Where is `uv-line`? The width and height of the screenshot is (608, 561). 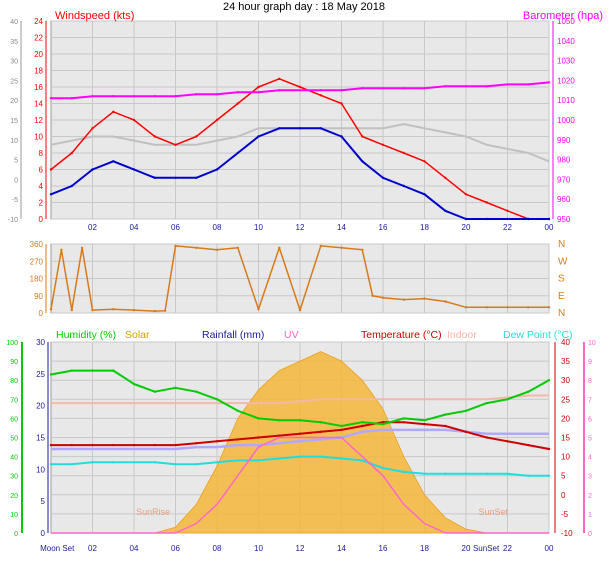
uv-line is located at coordinates (300, 485).